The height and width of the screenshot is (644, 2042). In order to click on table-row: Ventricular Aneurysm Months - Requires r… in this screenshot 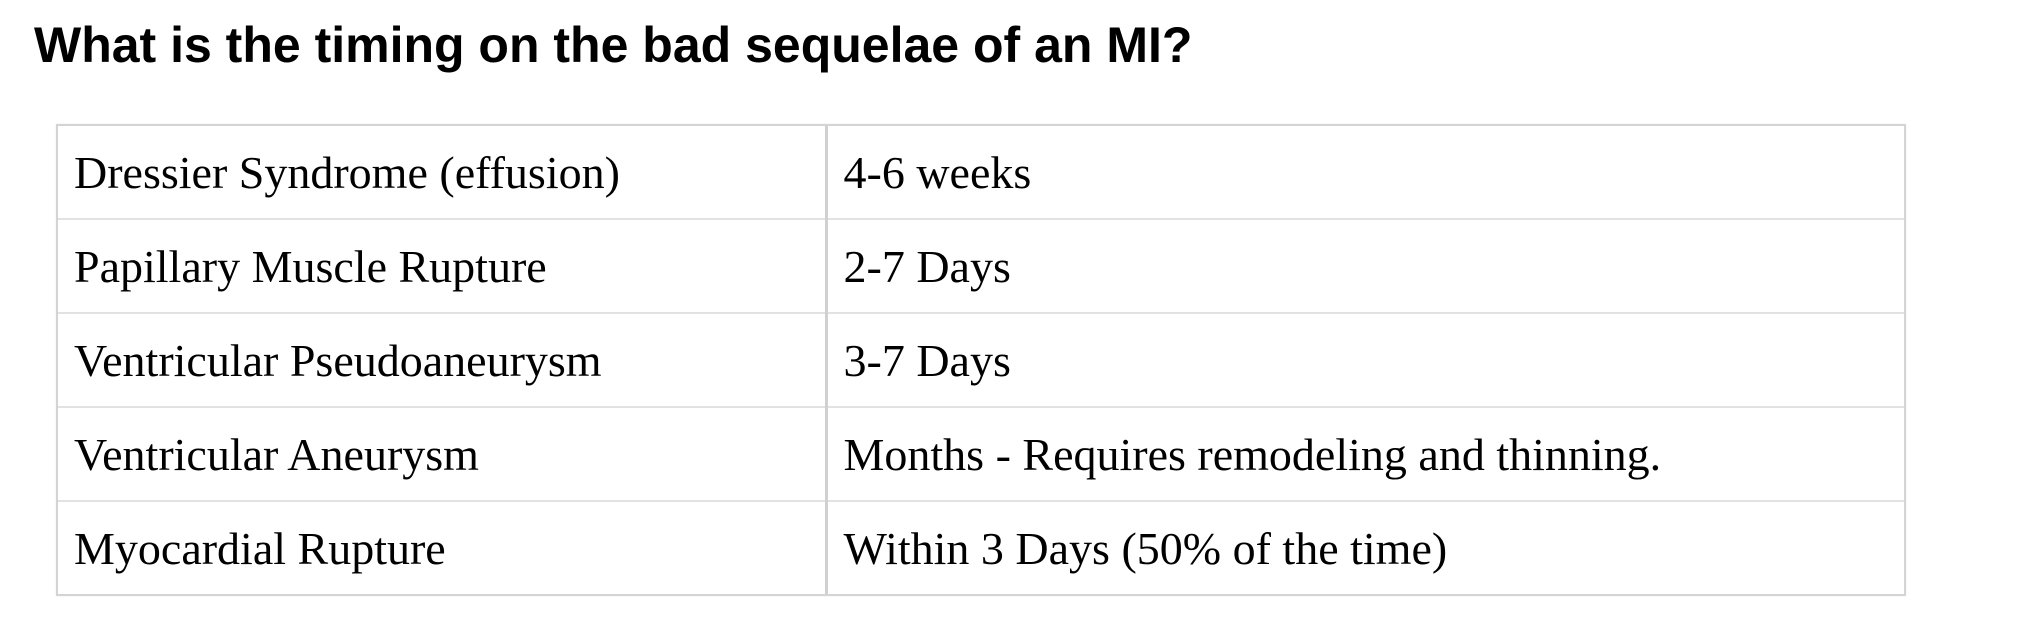, I will do `click(981, 454)`.